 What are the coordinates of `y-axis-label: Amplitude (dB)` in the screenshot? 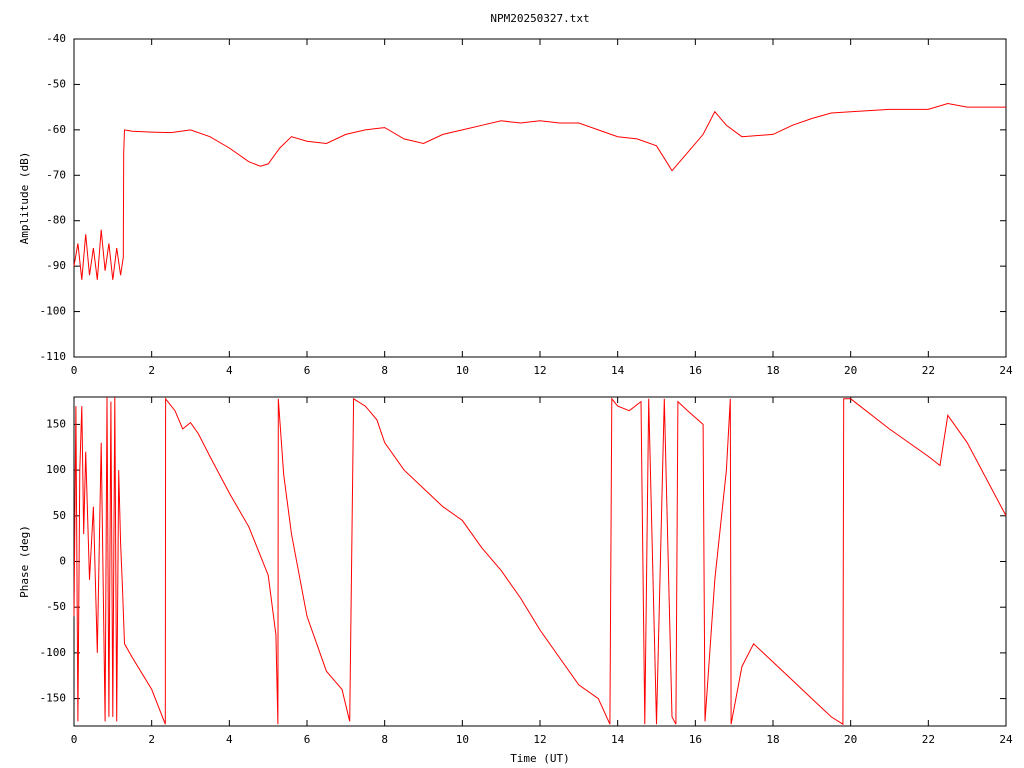 It's located at (24, 198).